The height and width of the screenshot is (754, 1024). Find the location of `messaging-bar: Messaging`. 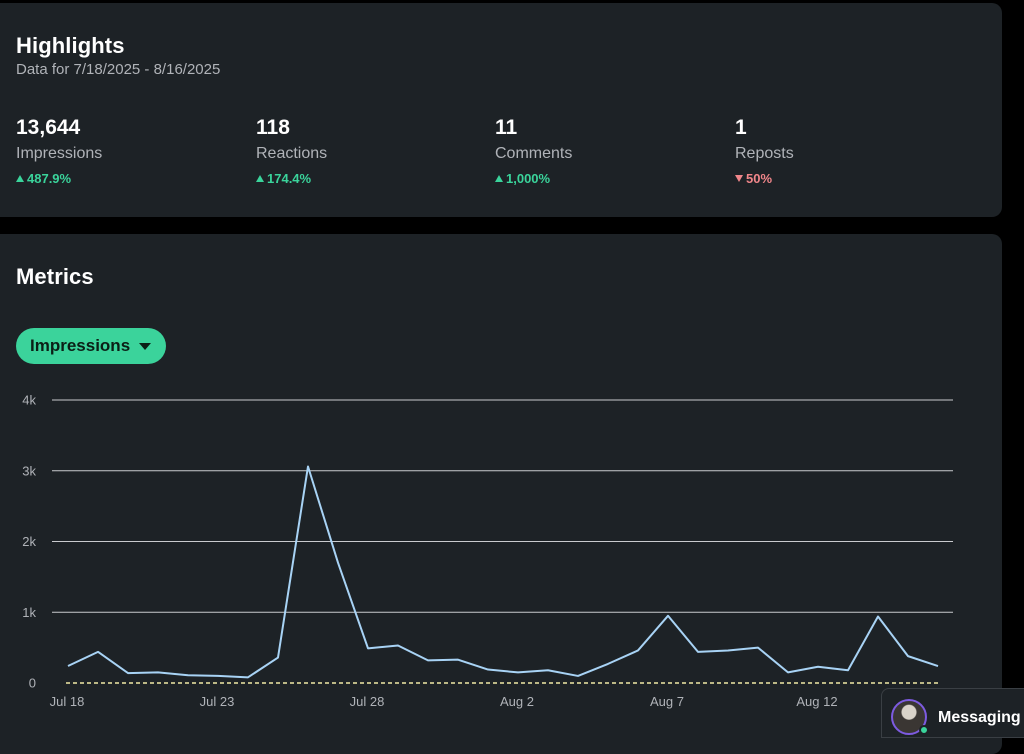

messaging-bar: Messaging is located at coordinates (952, 713).